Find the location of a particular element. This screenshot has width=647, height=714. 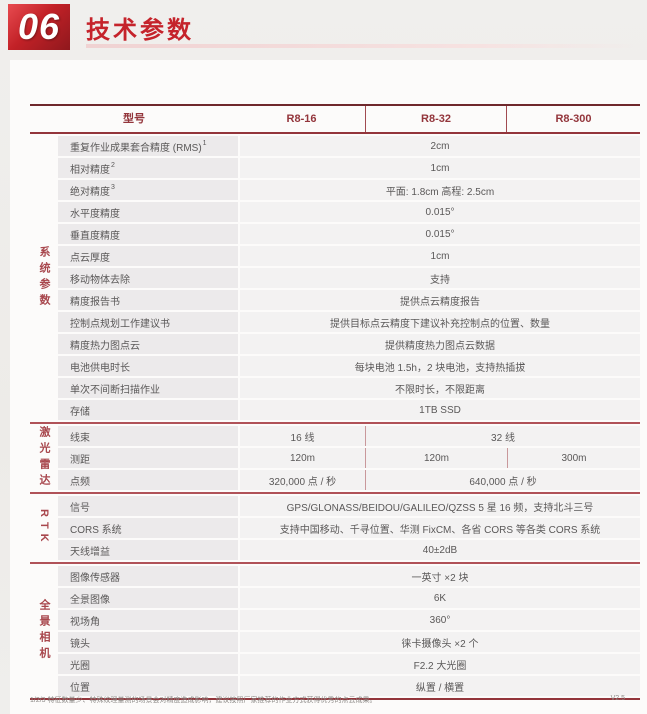

row-label: 水平度精度 is located at coordinates (148, 212).